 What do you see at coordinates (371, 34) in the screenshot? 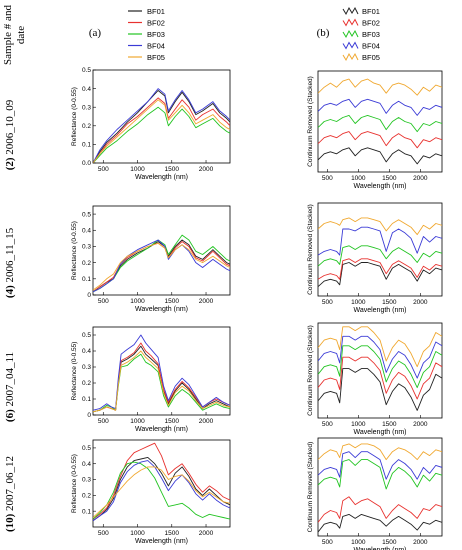
I see `legend-label: BF03` at bounding box center [371, 34].